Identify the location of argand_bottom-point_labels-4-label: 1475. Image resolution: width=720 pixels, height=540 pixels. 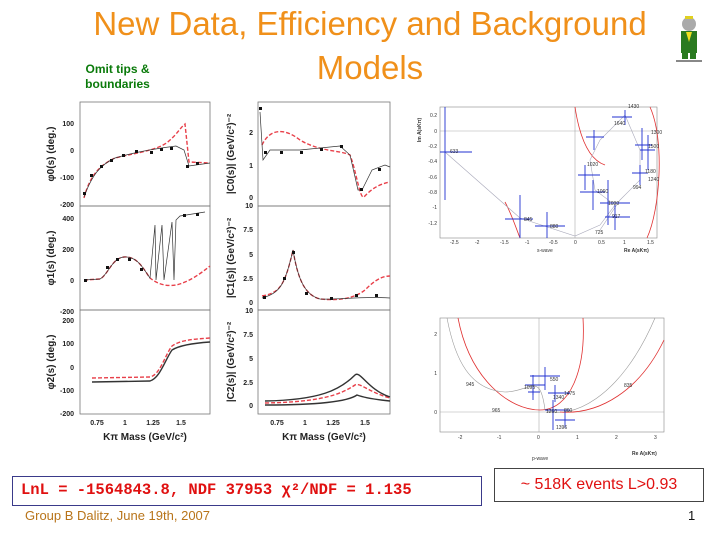
(569, 394).